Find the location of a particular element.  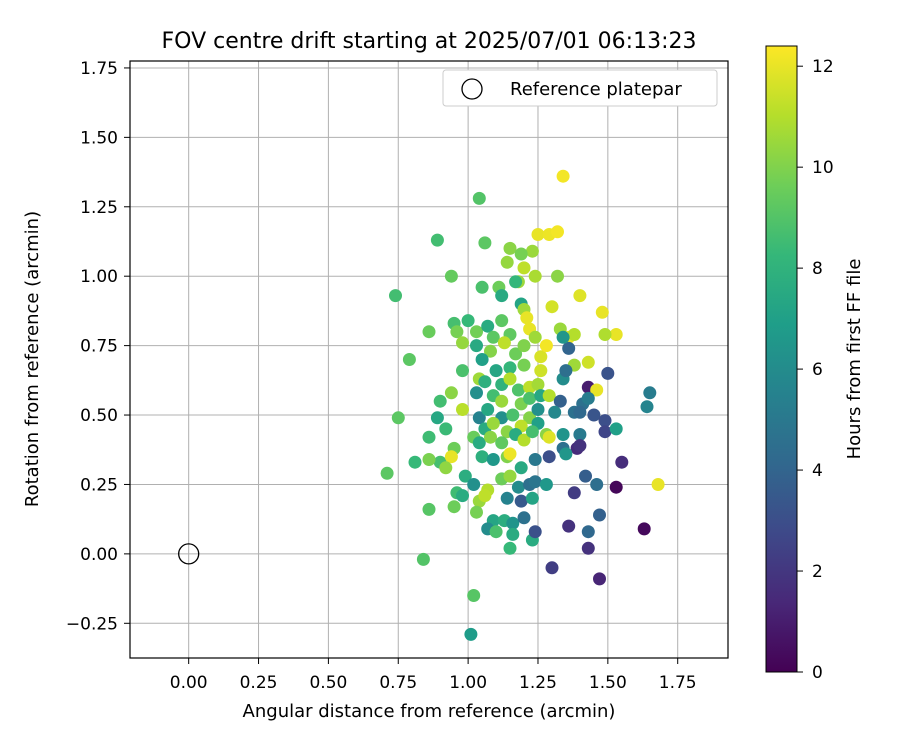

y-tick-label: 1.50 is located at coordinates (99, 138).